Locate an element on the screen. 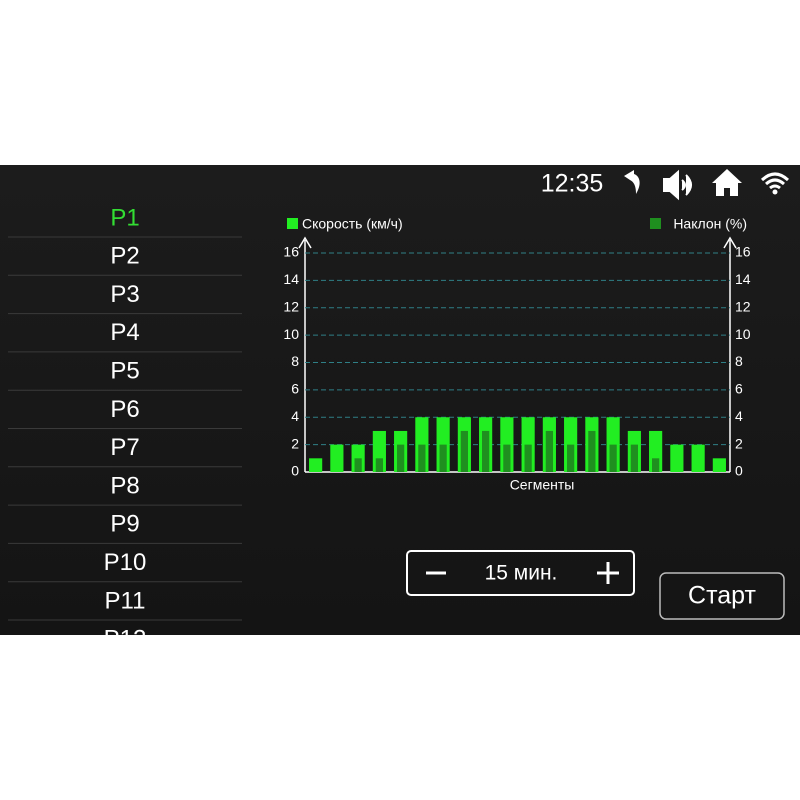 This screenshot has width=800, height=800. program-item: P2 is located at coordinates (124, 256).